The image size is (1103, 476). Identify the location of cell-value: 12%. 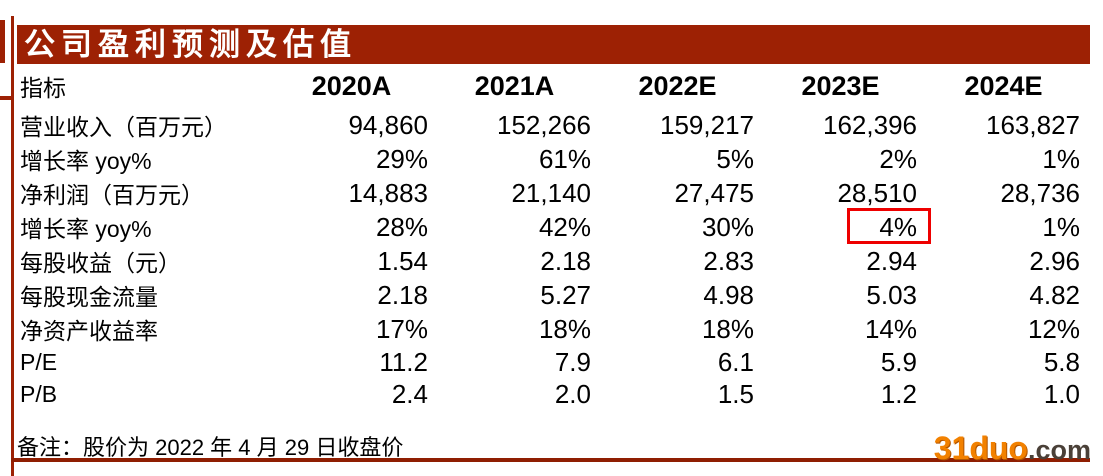
(1053, 328).